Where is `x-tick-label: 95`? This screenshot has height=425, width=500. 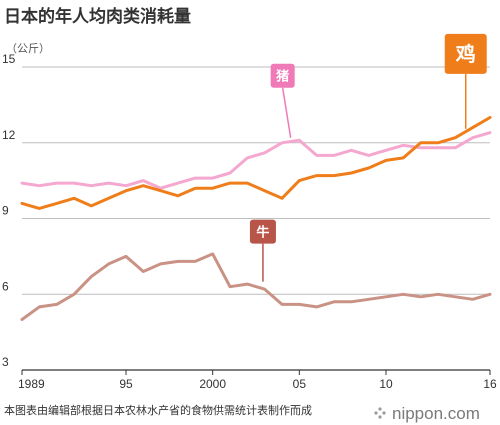 x-tick-label: 95 is located at coordinates (126, 384).